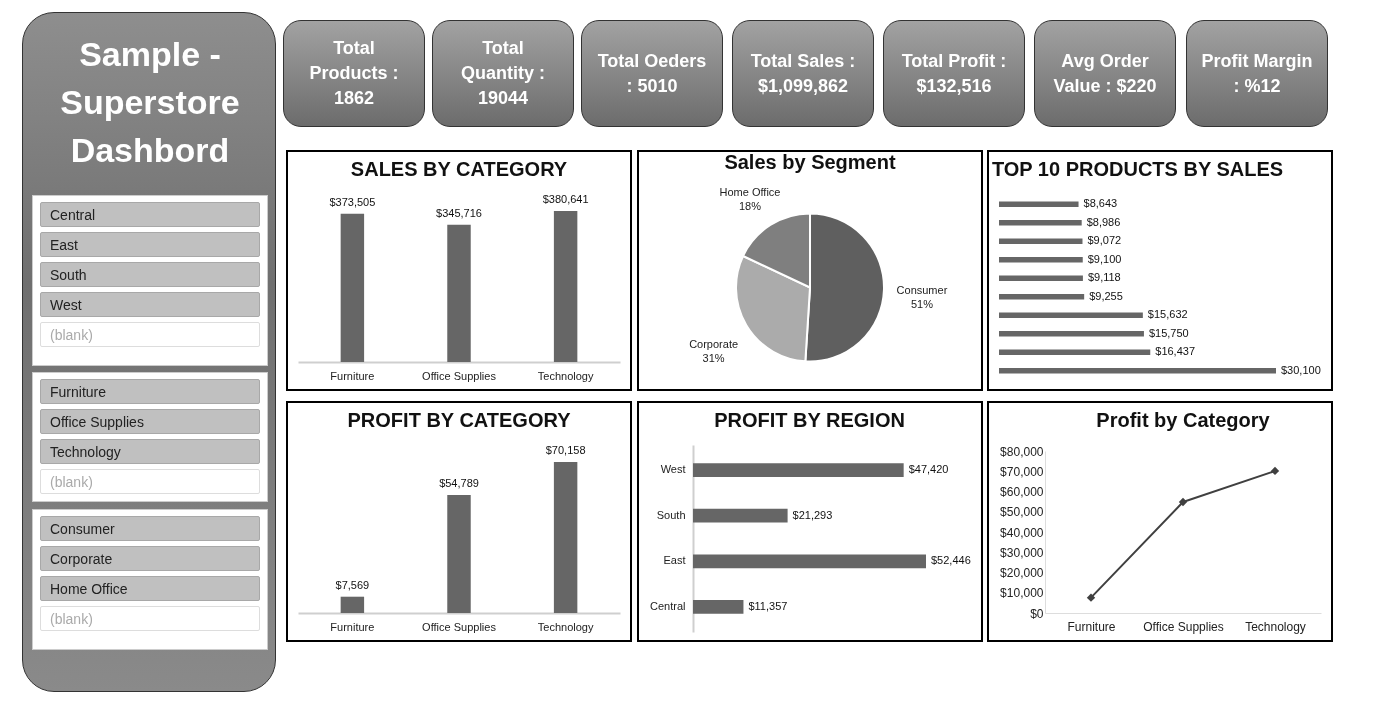  What do you see at coordinates (1105, 73) in the screenshot?
I see `text: Avg Order Value : $220` at bounding box center [1105, 73].